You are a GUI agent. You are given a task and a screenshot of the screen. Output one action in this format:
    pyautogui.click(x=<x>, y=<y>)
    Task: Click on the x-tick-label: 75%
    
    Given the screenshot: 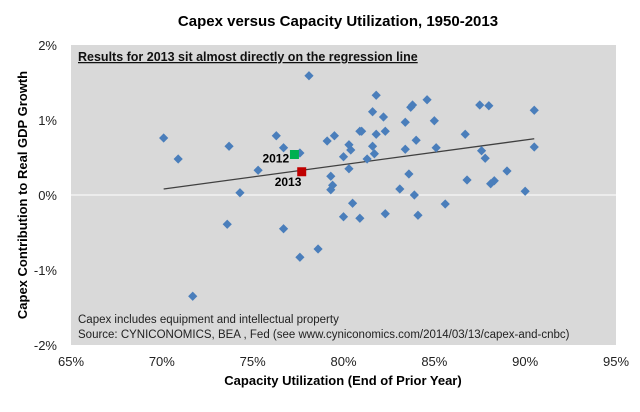 What is the action you would take?
    pyautogui.click(x=253, y=361)
    